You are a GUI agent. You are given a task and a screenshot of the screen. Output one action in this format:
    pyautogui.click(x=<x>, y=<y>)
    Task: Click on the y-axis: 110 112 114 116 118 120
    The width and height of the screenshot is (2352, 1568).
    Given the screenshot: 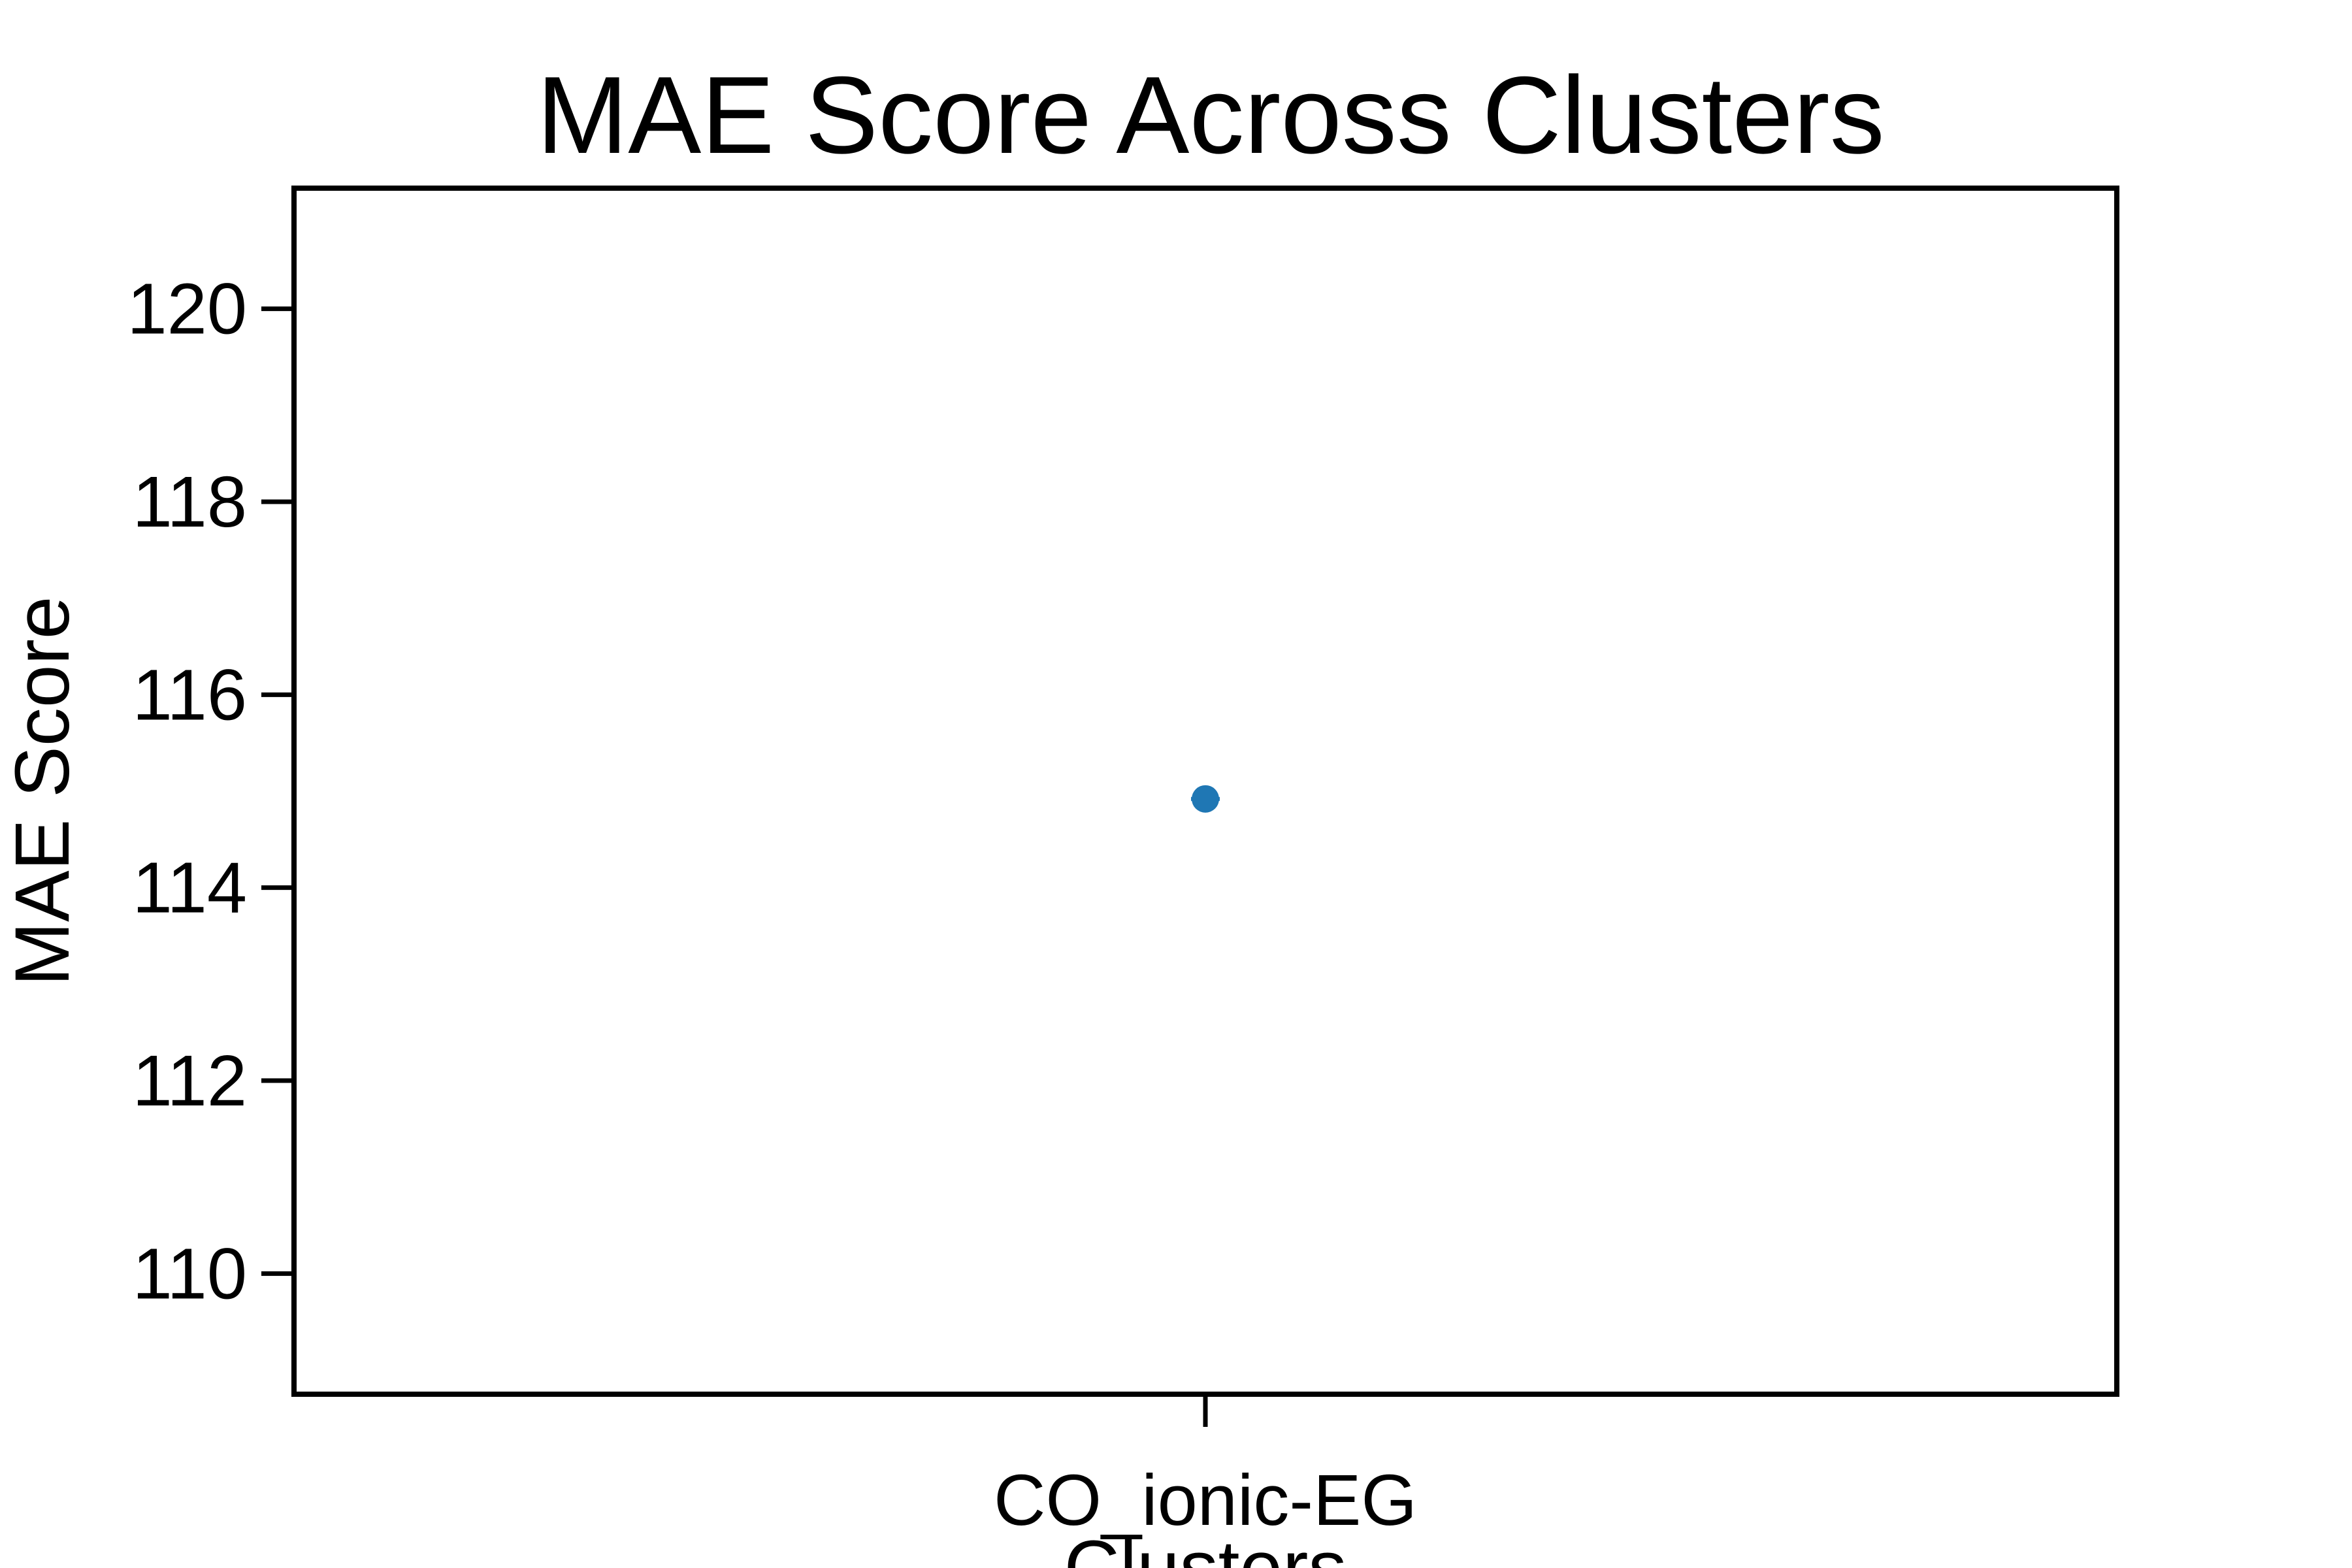 What is the action you would take?
    pyautogui.click(x=210, y=791)
    